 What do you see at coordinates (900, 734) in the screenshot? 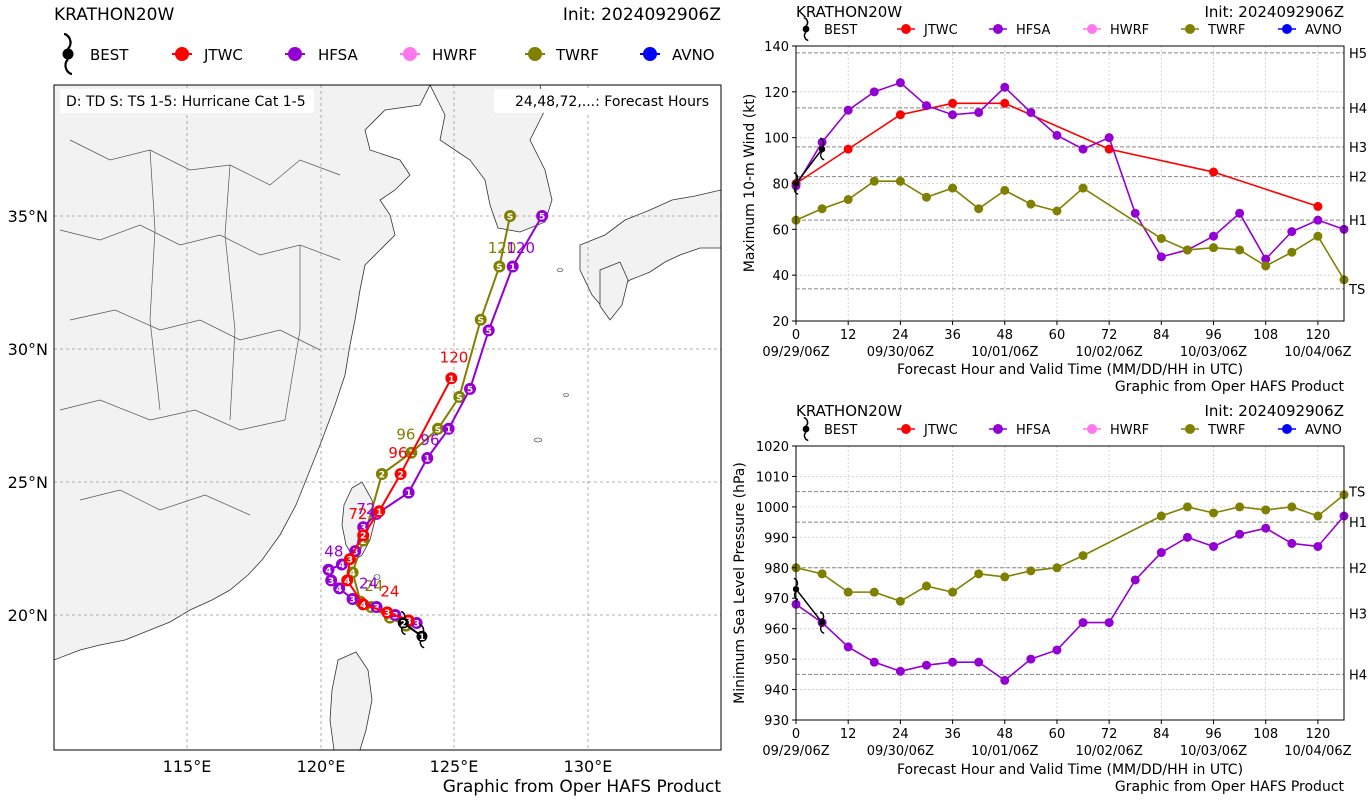
I see `x-tick-label: 24` at bounding box center [900, 734].